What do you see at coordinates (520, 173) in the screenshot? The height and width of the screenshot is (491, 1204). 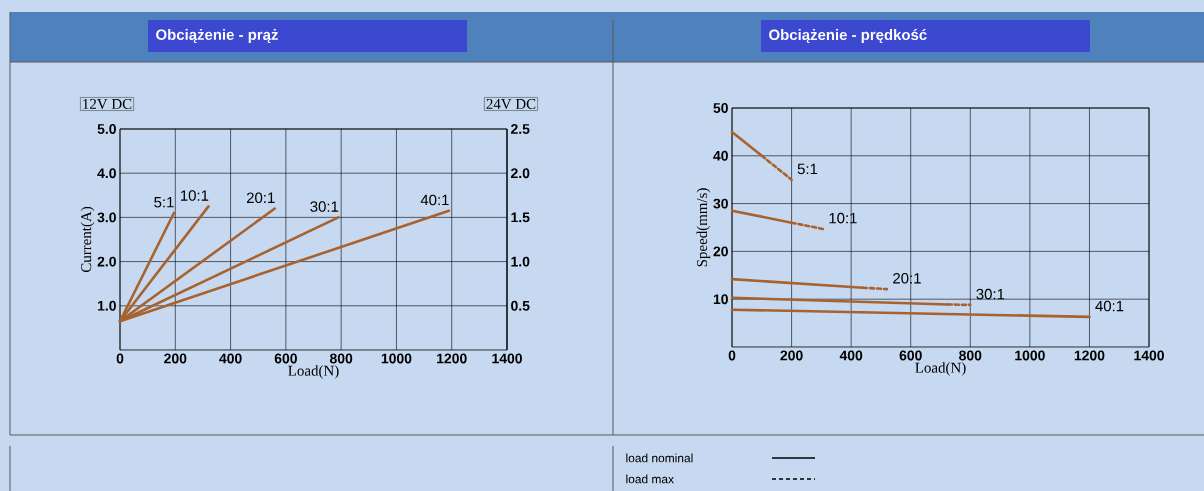 I see `y2-tick-label: 2.0` at bounding box center [520, 173].